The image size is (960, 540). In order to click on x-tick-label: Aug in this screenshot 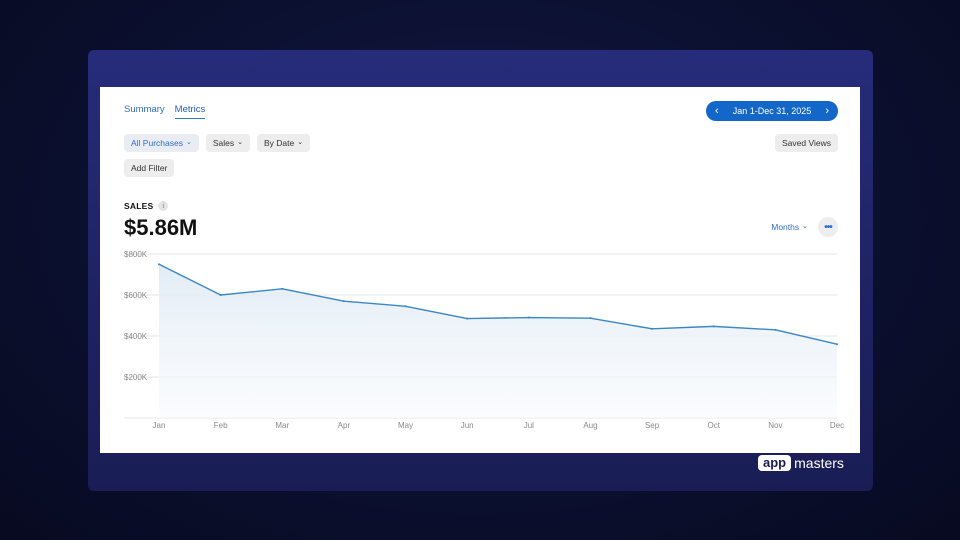, I will do `click(590, 425)`.